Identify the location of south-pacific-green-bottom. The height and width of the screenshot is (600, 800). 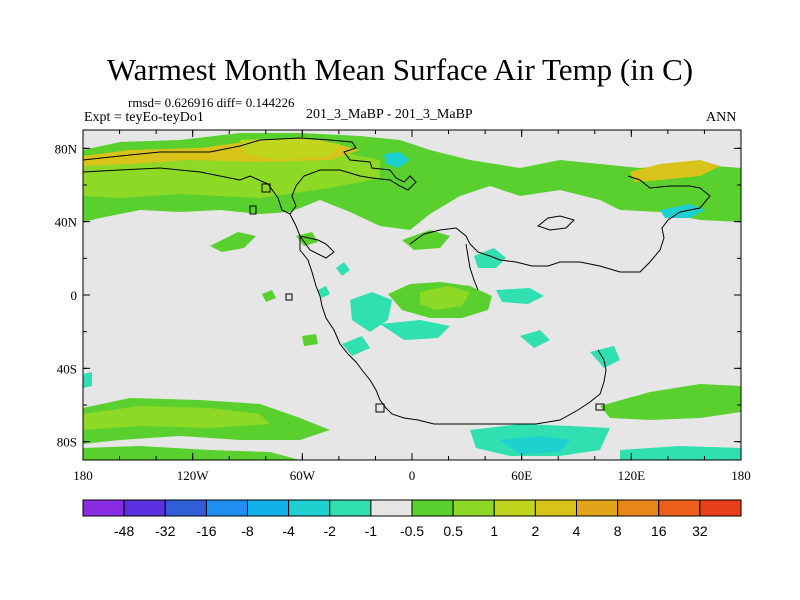
(191, 453).